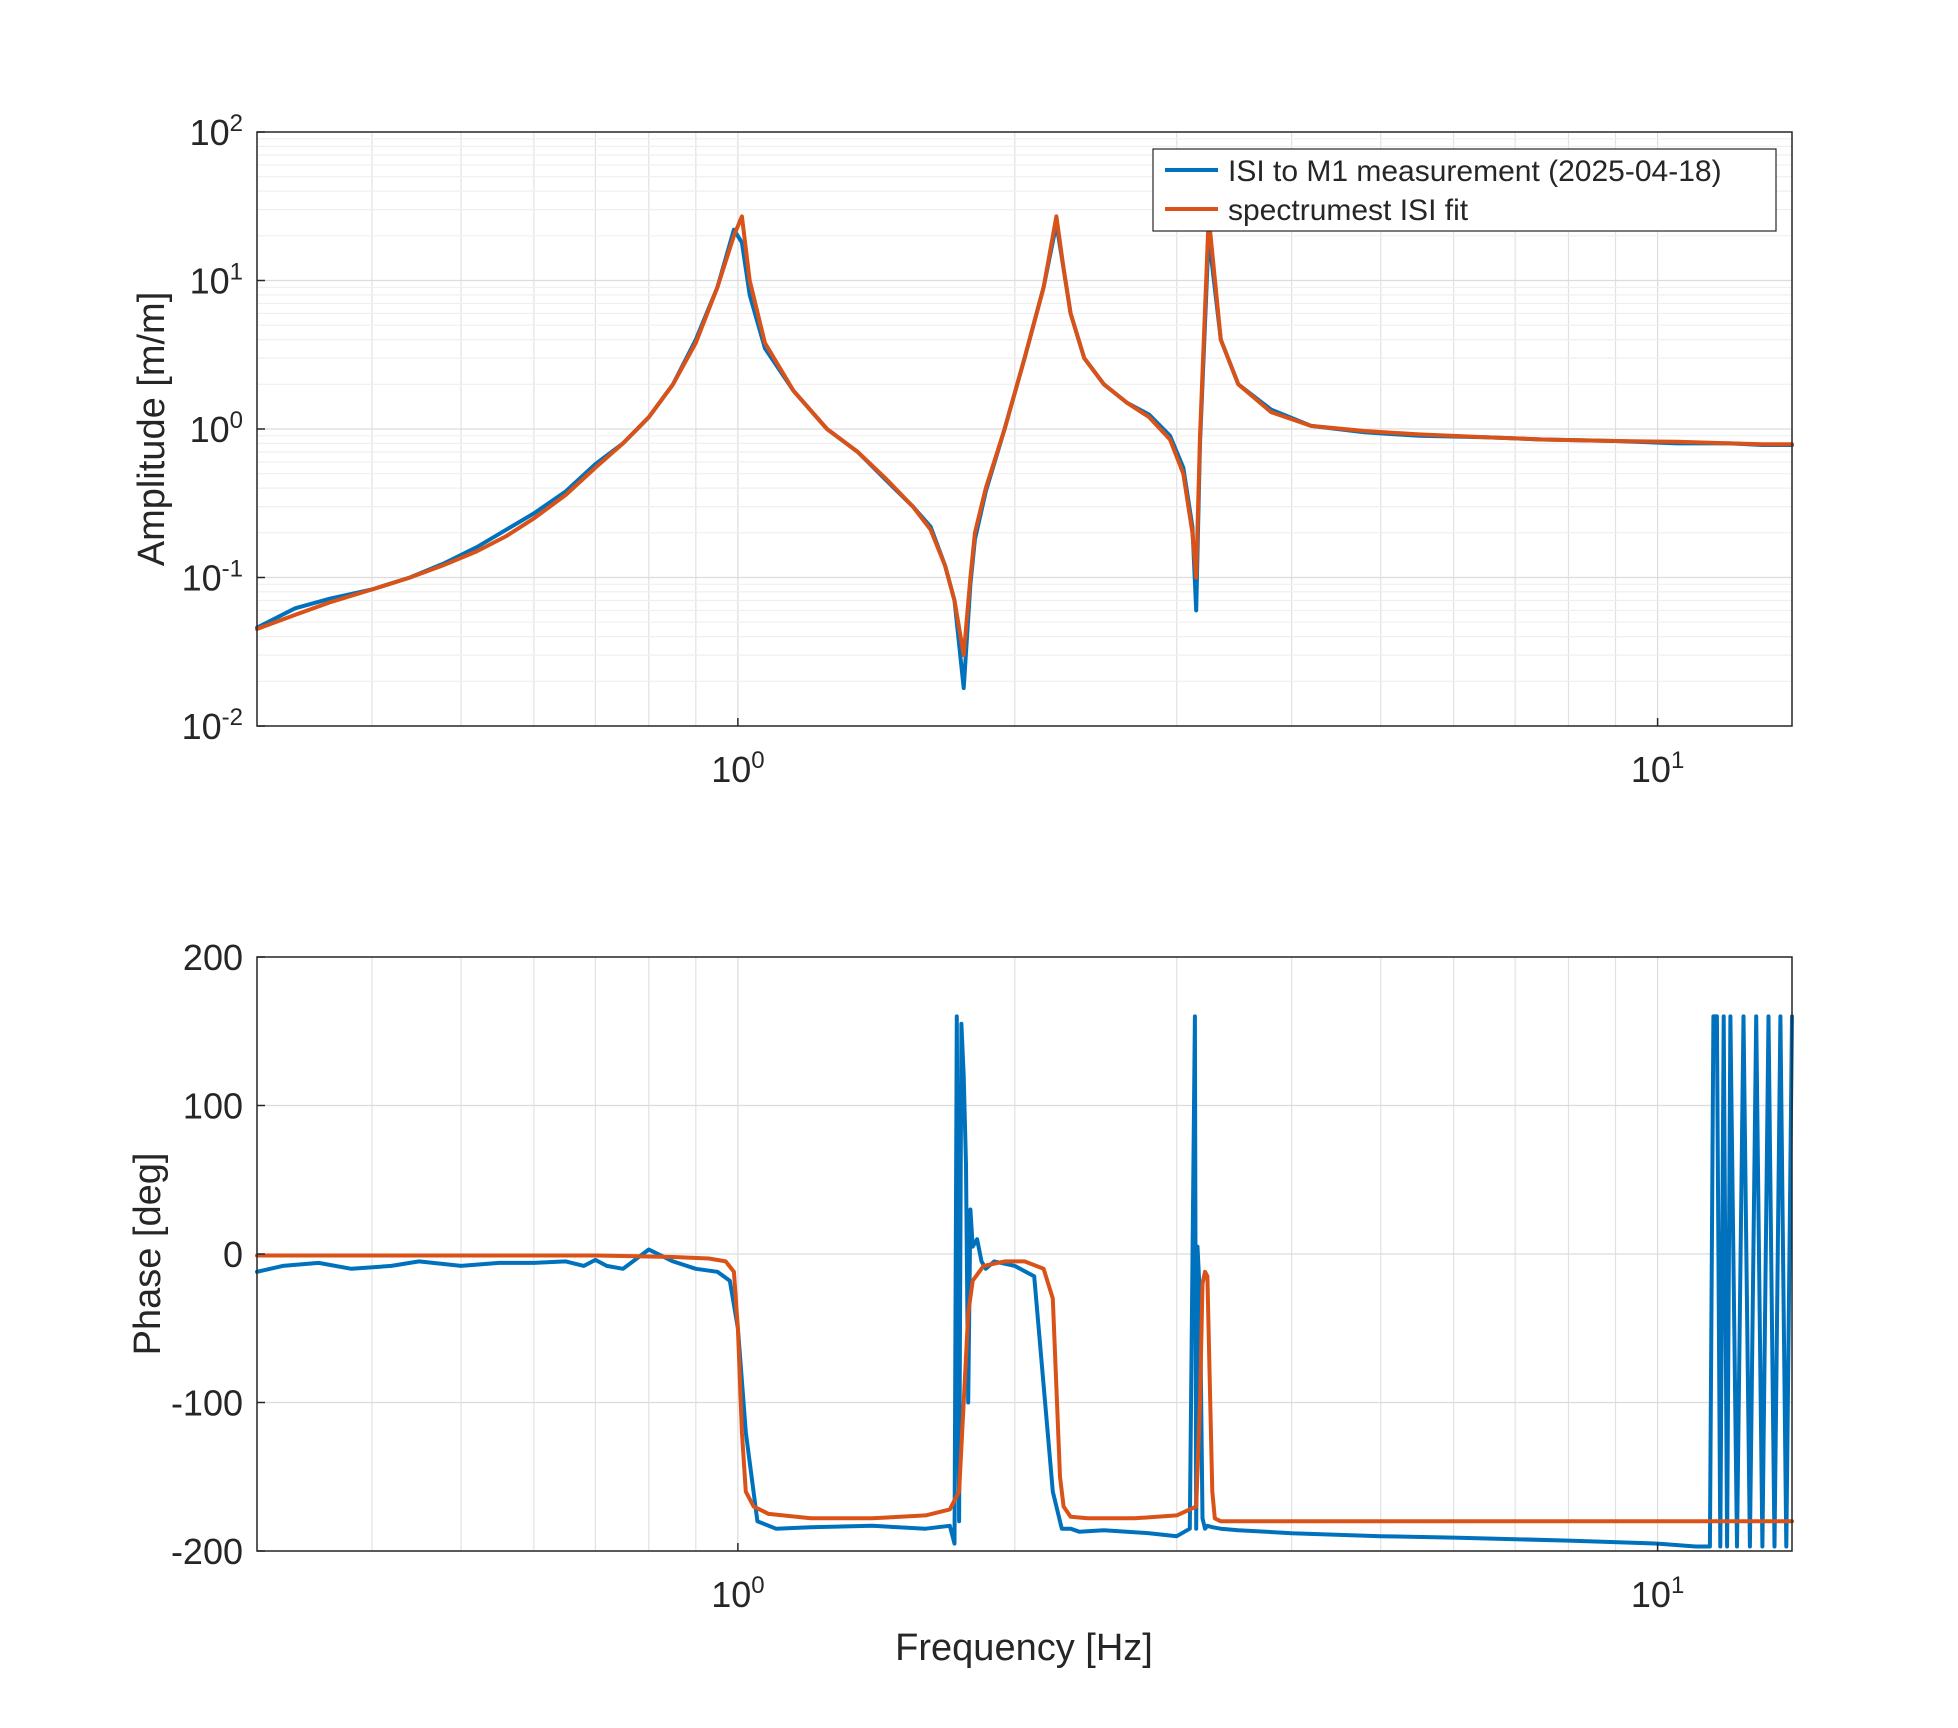 The width and height of the screenshot is (1958, 1728). I want to click on y-tick-label: -100, so click(207, 1403).